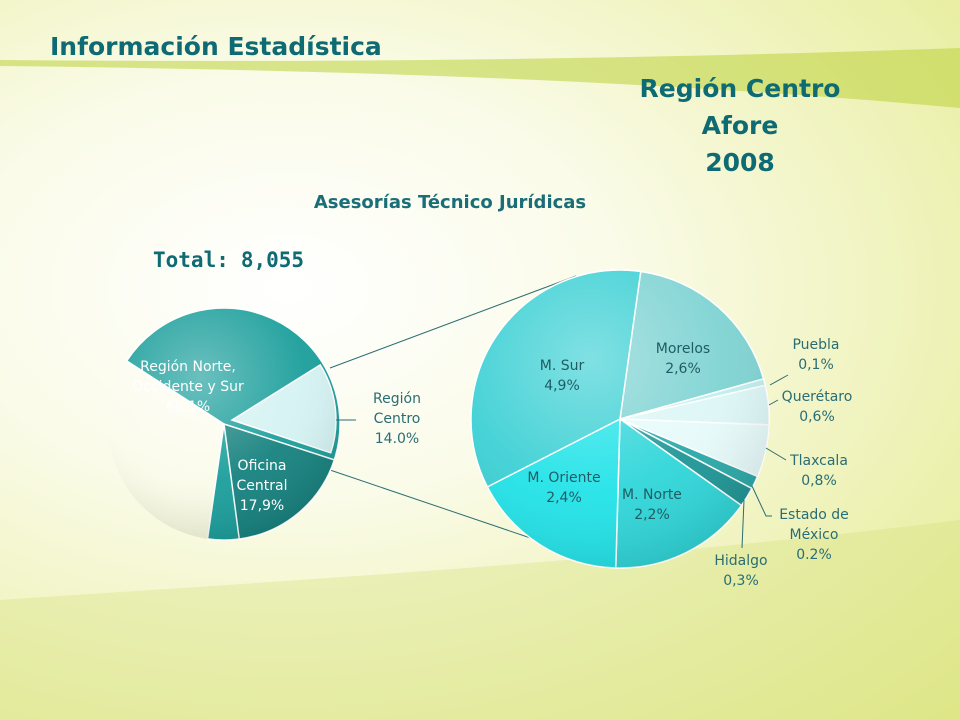 The height and width of the screenshot is (720, 960). Describe the element at coordinates (683, 359) in the screenshot. I see `label-detail-morelos: Morelos 2,6%` at that location.